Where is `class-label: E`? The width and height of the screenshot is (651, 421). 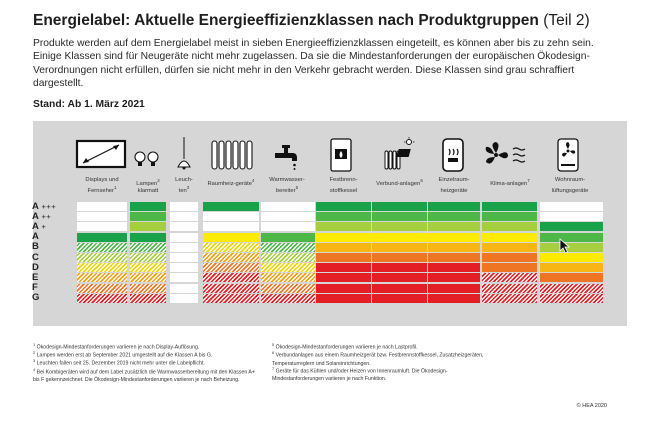 class-label: E is located at coordinates (35, 277).